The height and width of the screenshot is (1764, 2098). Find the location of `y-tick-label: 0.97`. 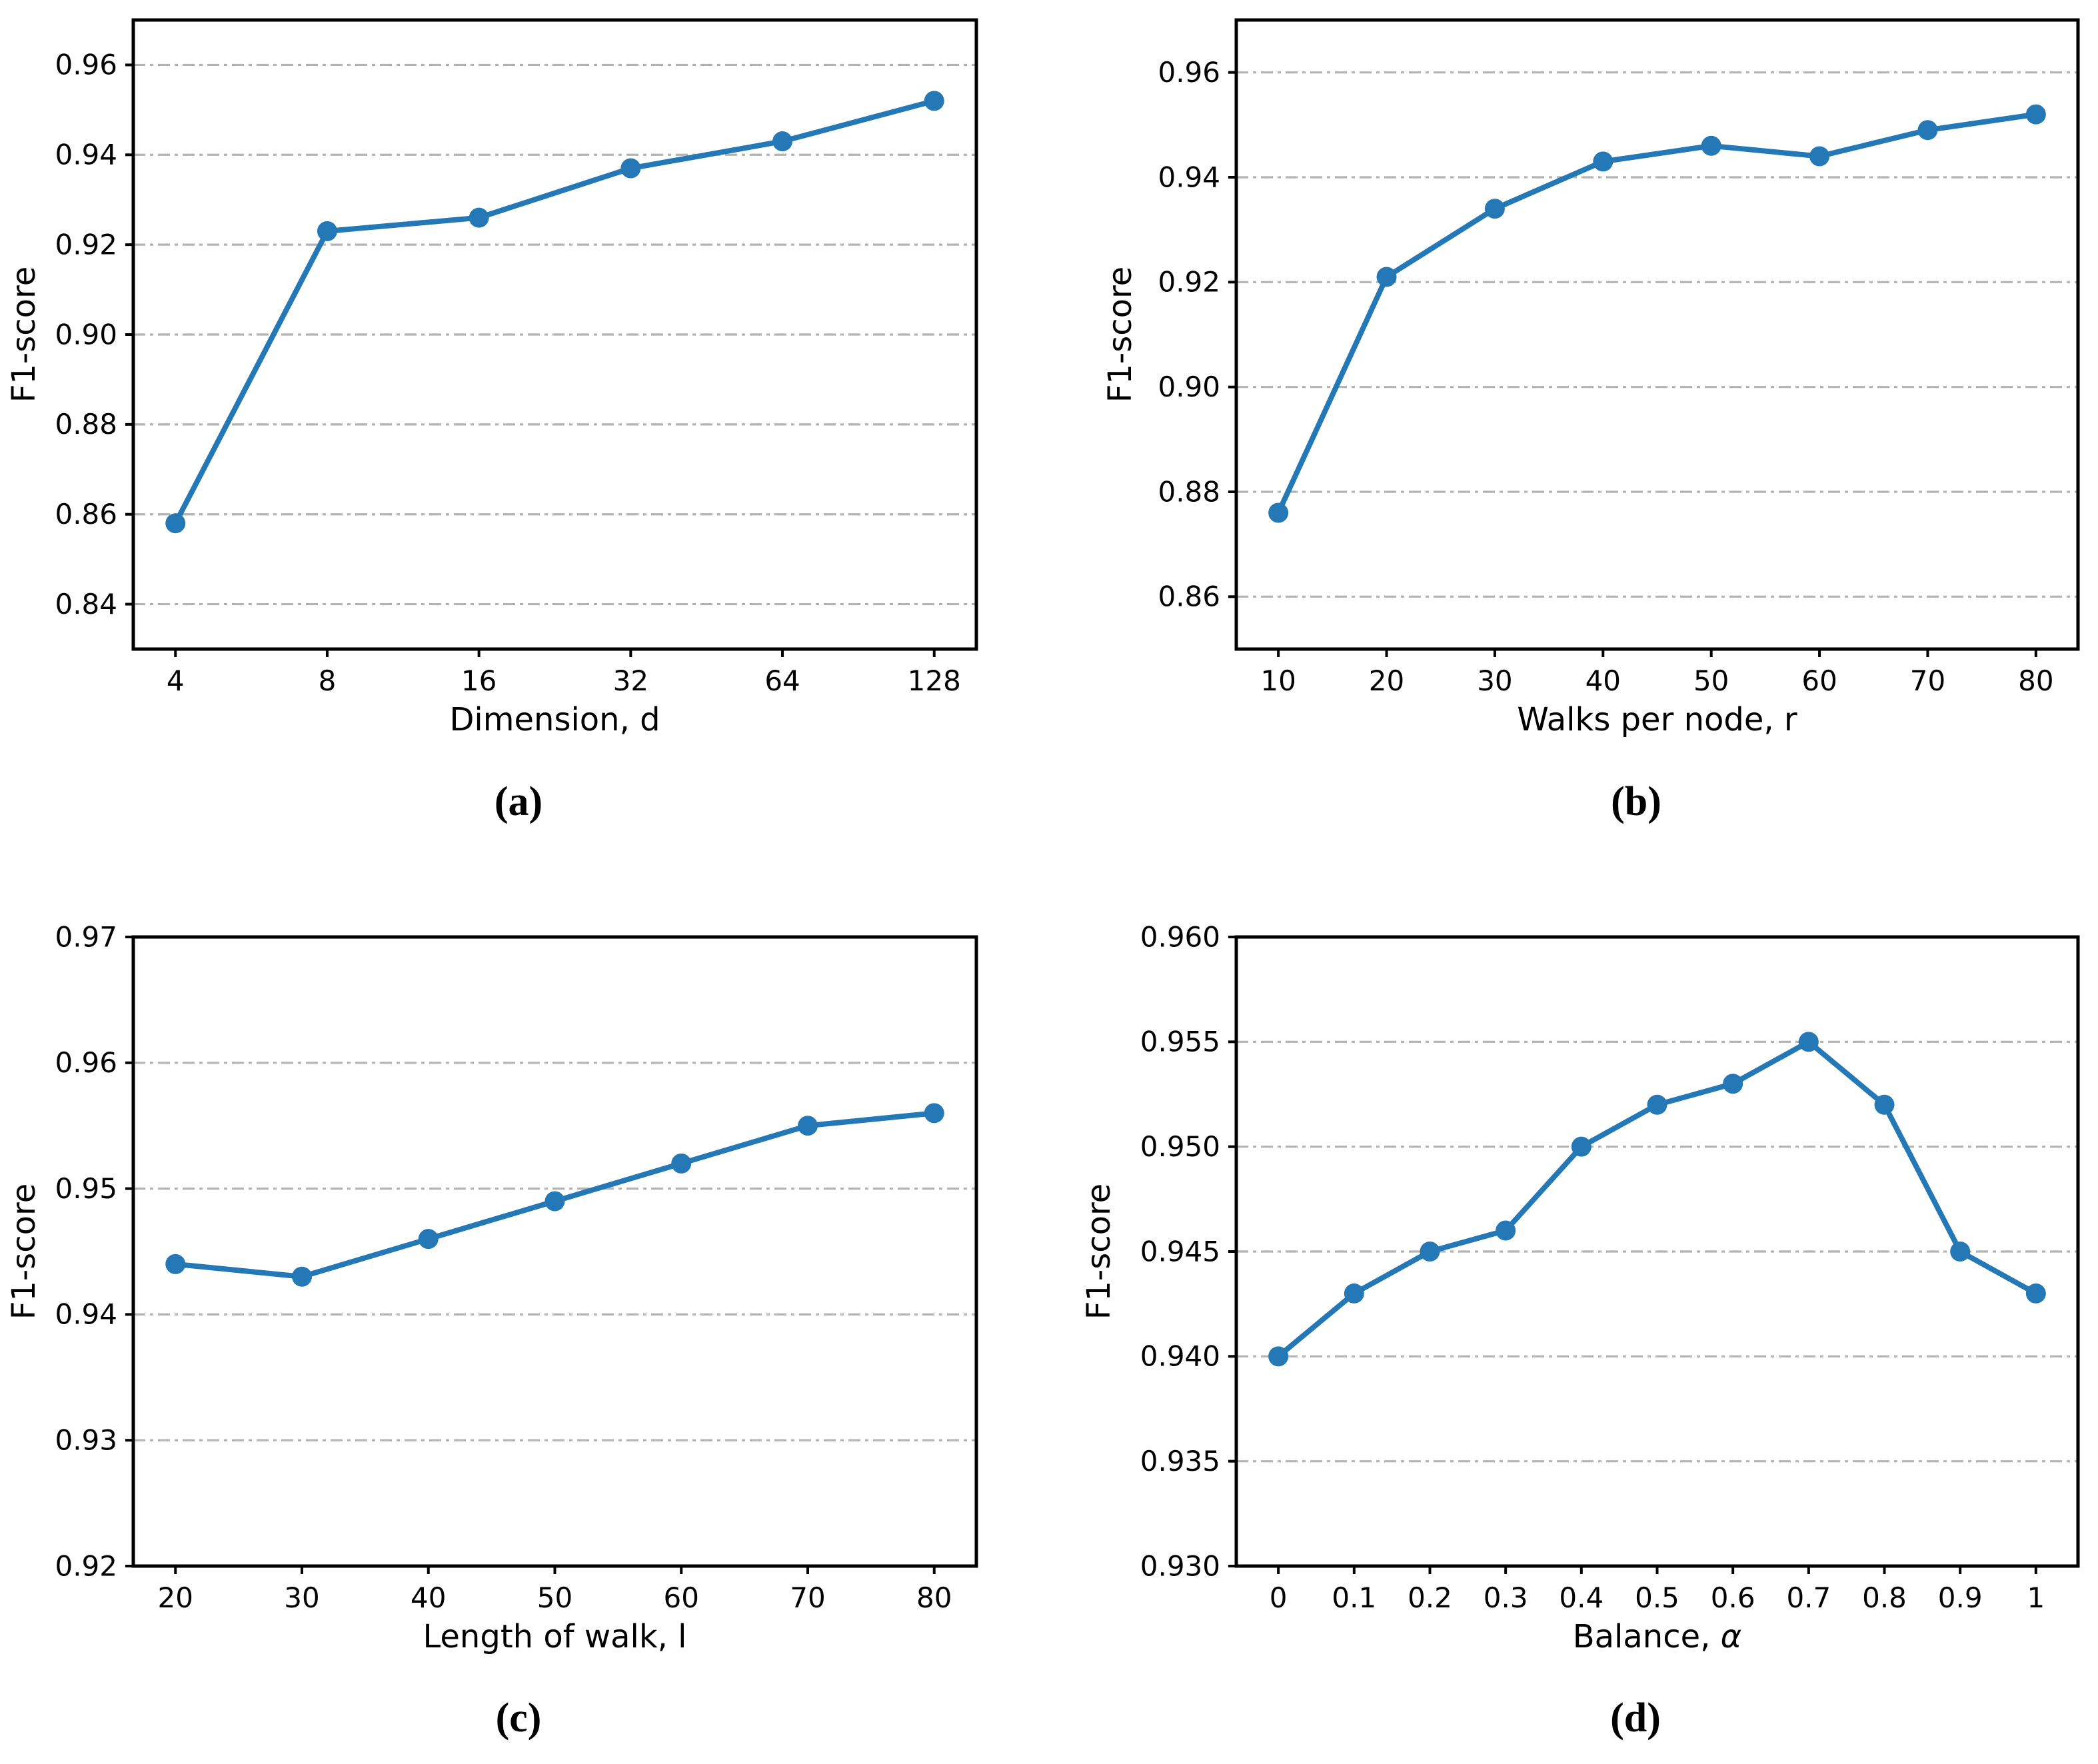

y-tick-label: 0.97 is located at coordinates (86, 936).